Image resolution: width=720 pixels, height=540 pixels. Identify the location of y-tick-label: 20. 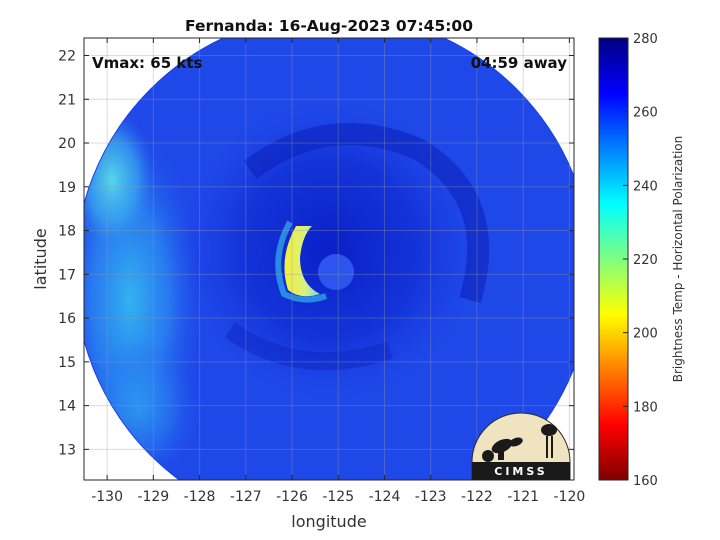
(67, 144).